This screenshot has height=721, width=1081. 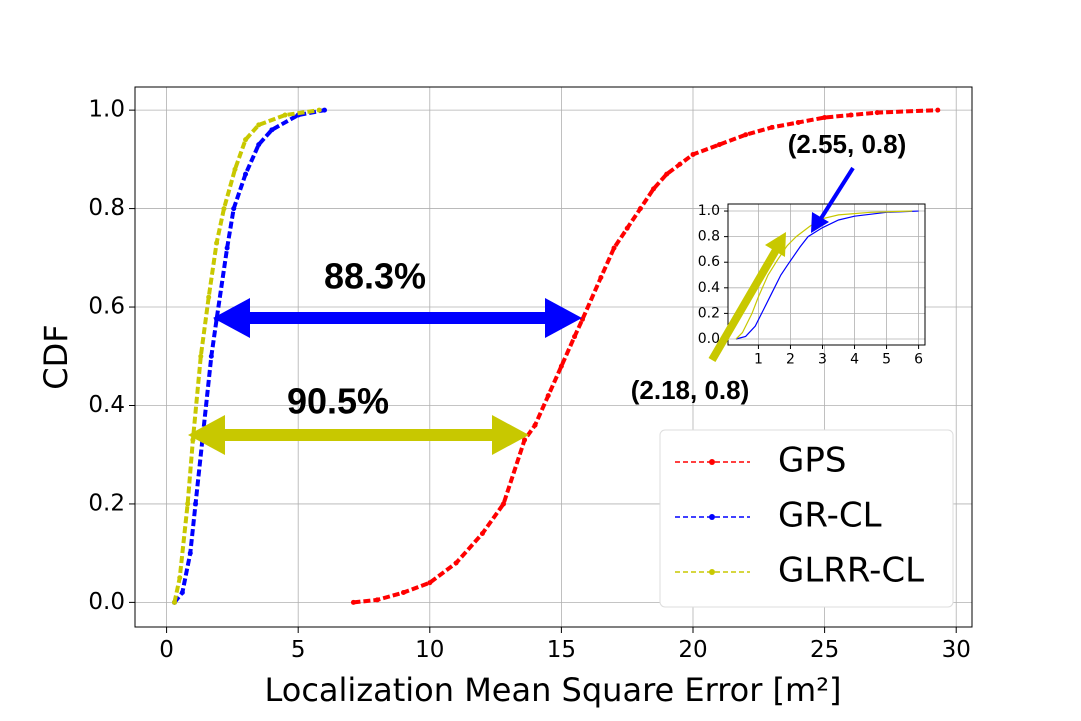 What do you see at coordinates (552, 690) in the screenshot?
I see `x-axis-label: Localization Mean Square Error [m²]` at bounding box center [552, 690].